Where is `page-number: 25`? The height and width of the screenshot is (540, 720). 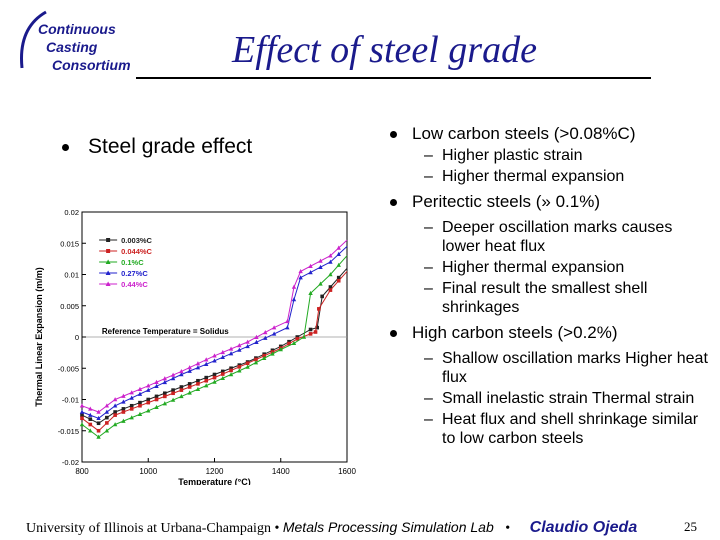 page-number: 25 is located at coordinates (690, 526).